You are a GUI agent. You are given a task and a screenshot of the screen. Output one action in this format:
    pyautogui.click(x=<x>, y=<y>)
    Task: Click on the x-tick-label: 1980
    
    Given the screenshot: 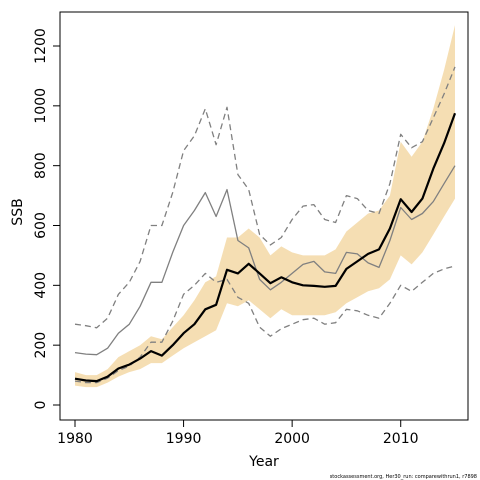 What is the action you would take?
    pyautogui.click(x=75, y=439)
    